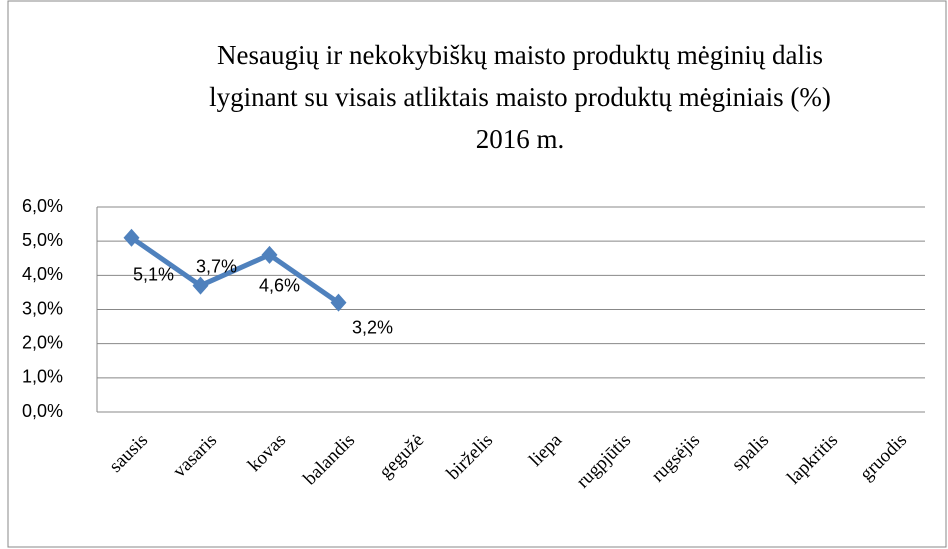 The height and width of the screenshot is (549, 948). I want to click on y-tick-label: 4,0%, so click(42, 274).